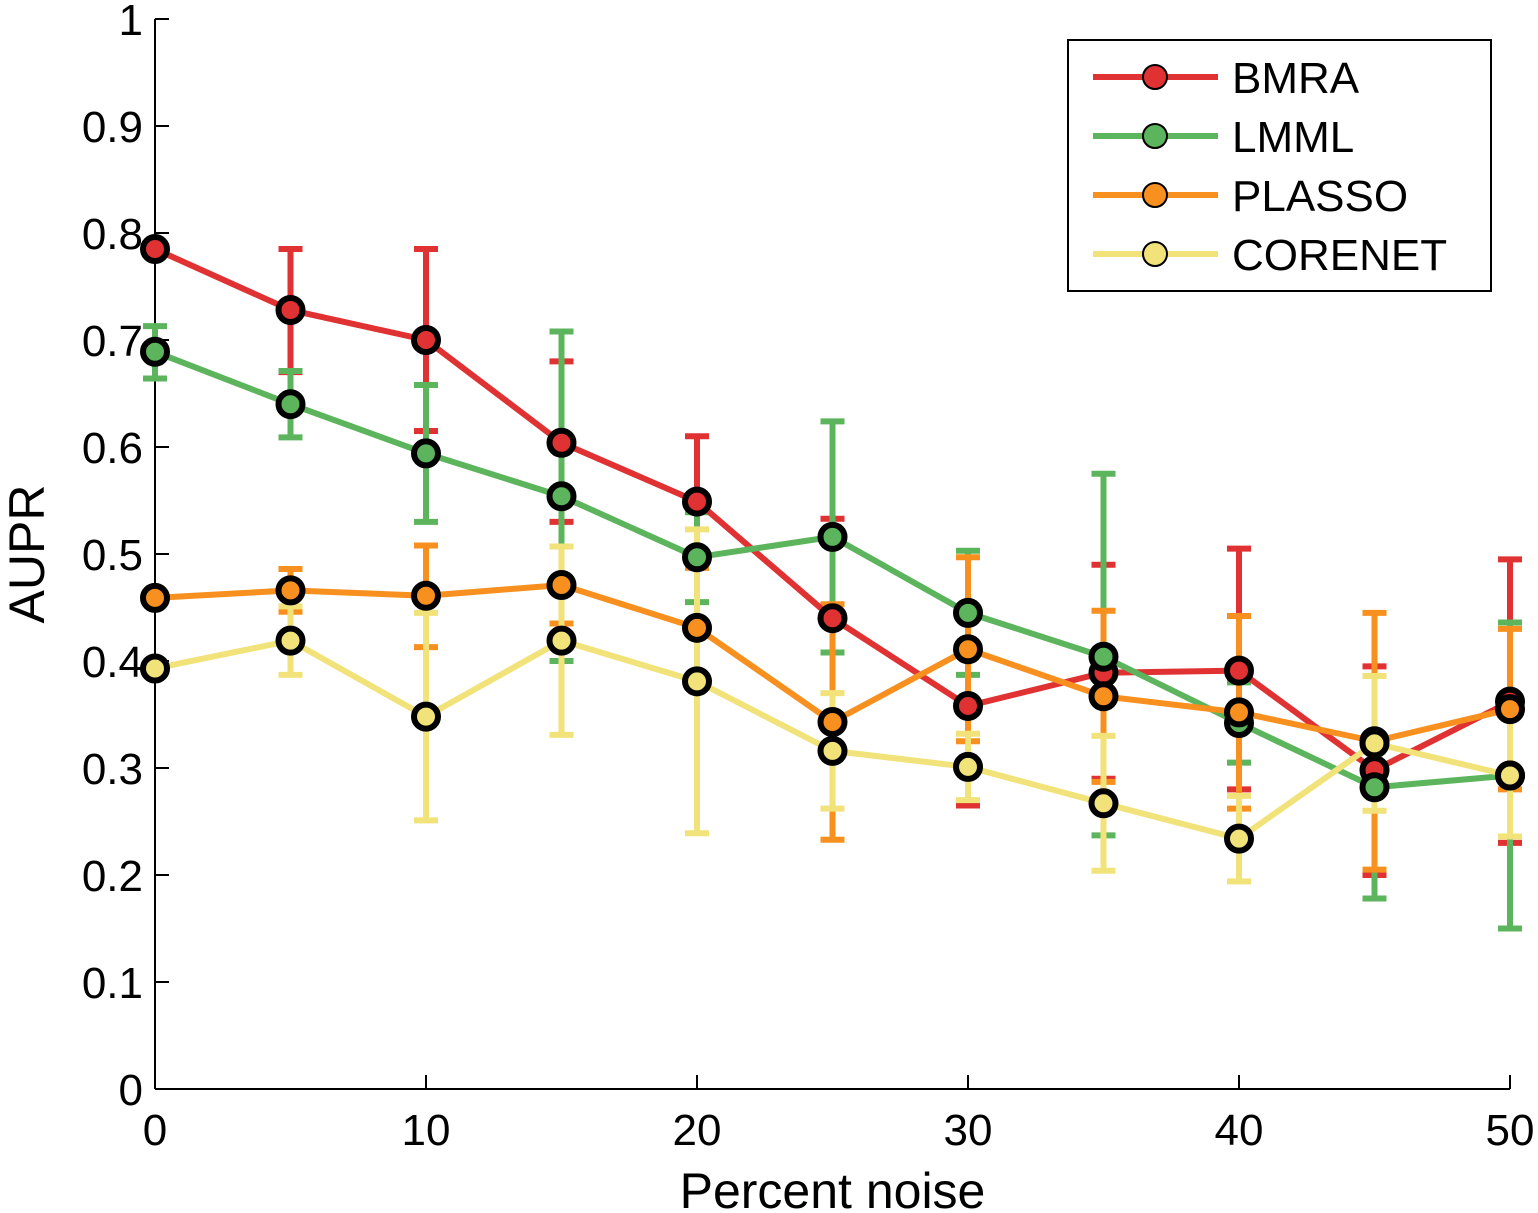 The height and width of the screenshot is (1213, 1538). What do you see at coordinates (1510, 1130) in the screenshot?
I see `x-tick-label: 50` at bounding box center [1510, 1130].